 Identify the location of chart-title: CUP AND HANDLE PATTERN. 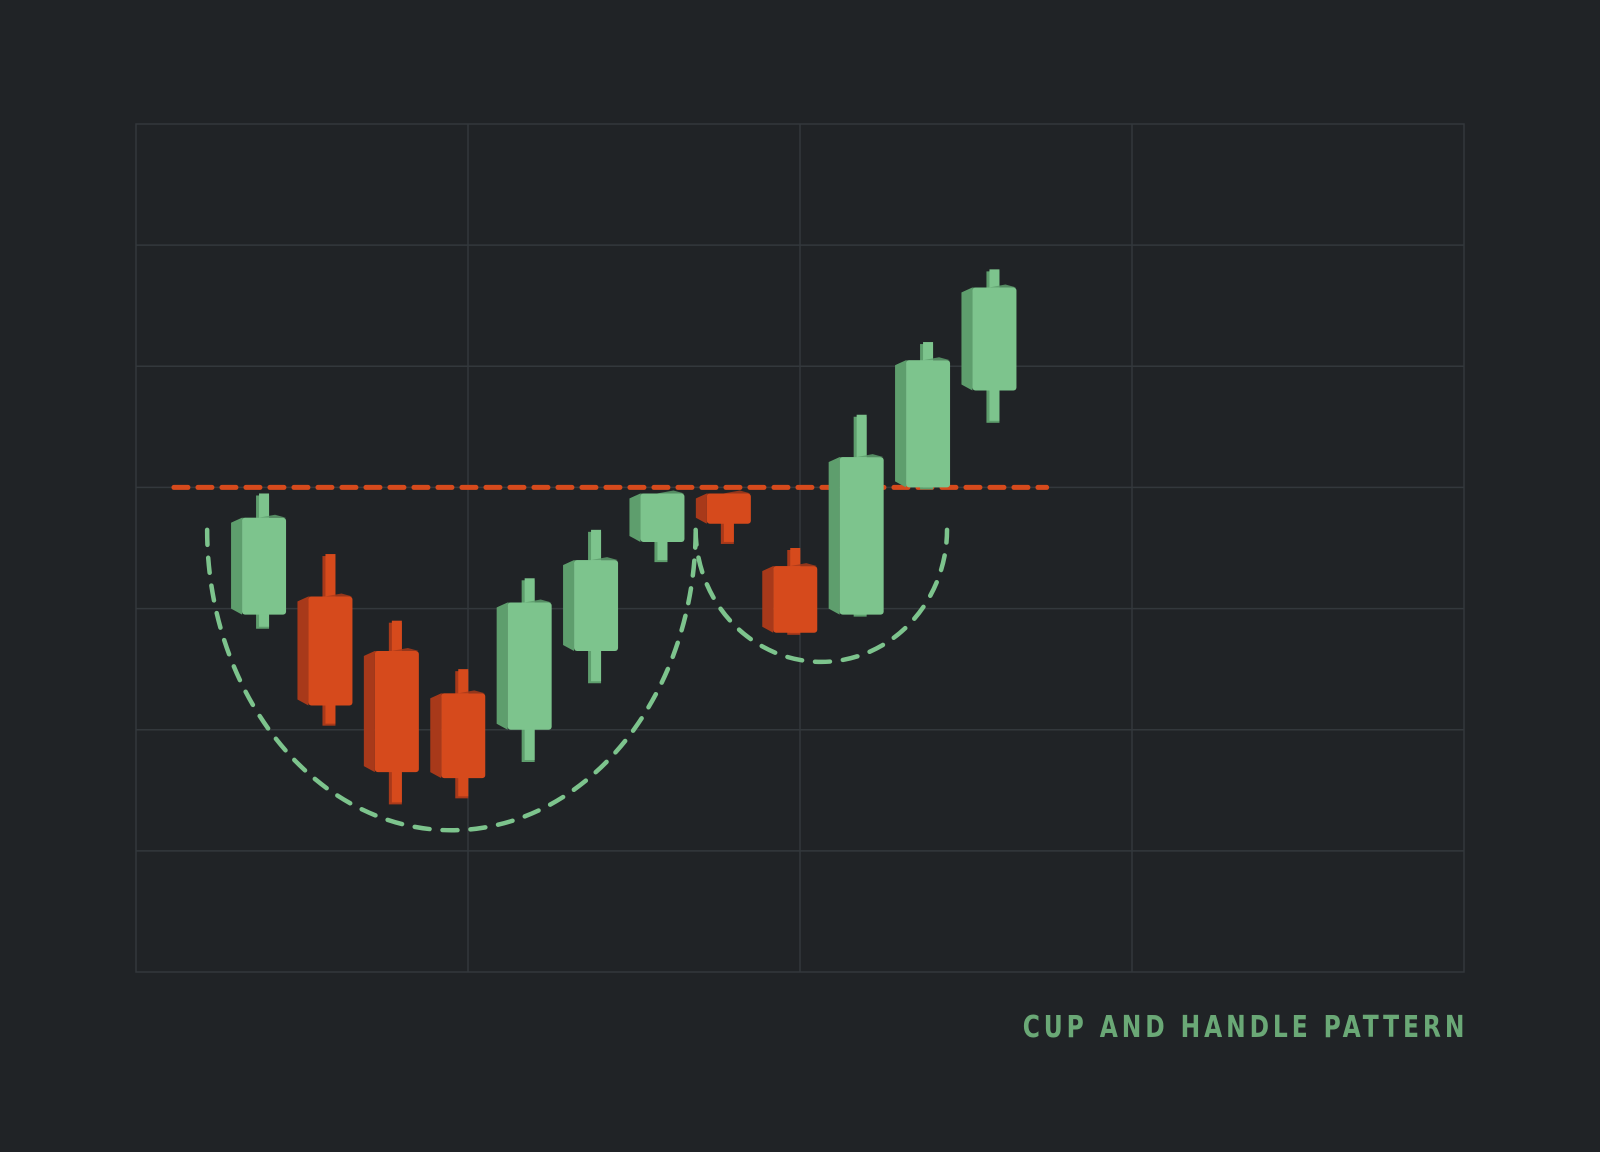
(1245, 1027).